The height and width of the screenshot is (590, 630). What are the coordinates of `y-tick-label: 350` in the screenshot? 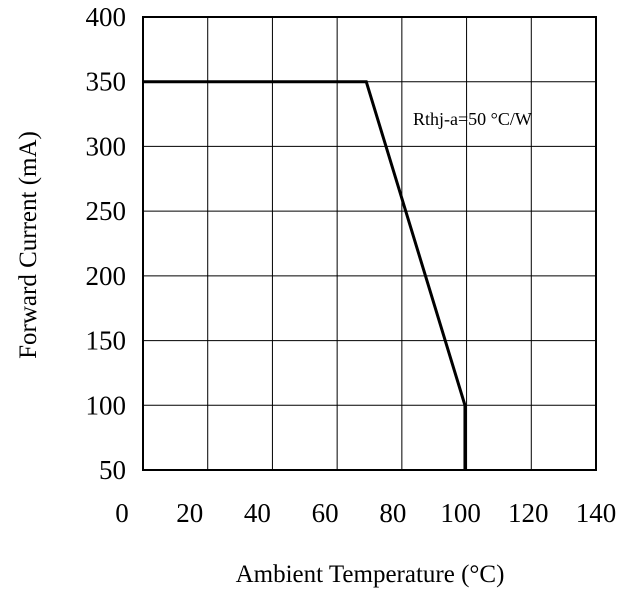 It's located at (106, 82).